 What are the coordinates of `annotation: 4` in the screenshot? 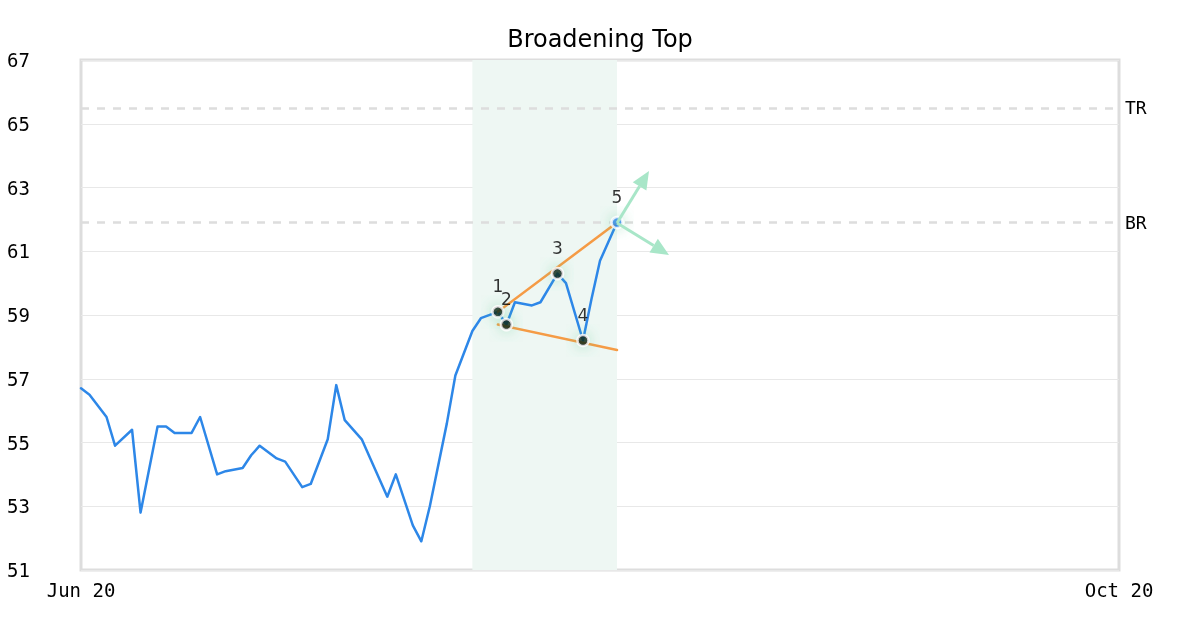 It's located at (583, 315).